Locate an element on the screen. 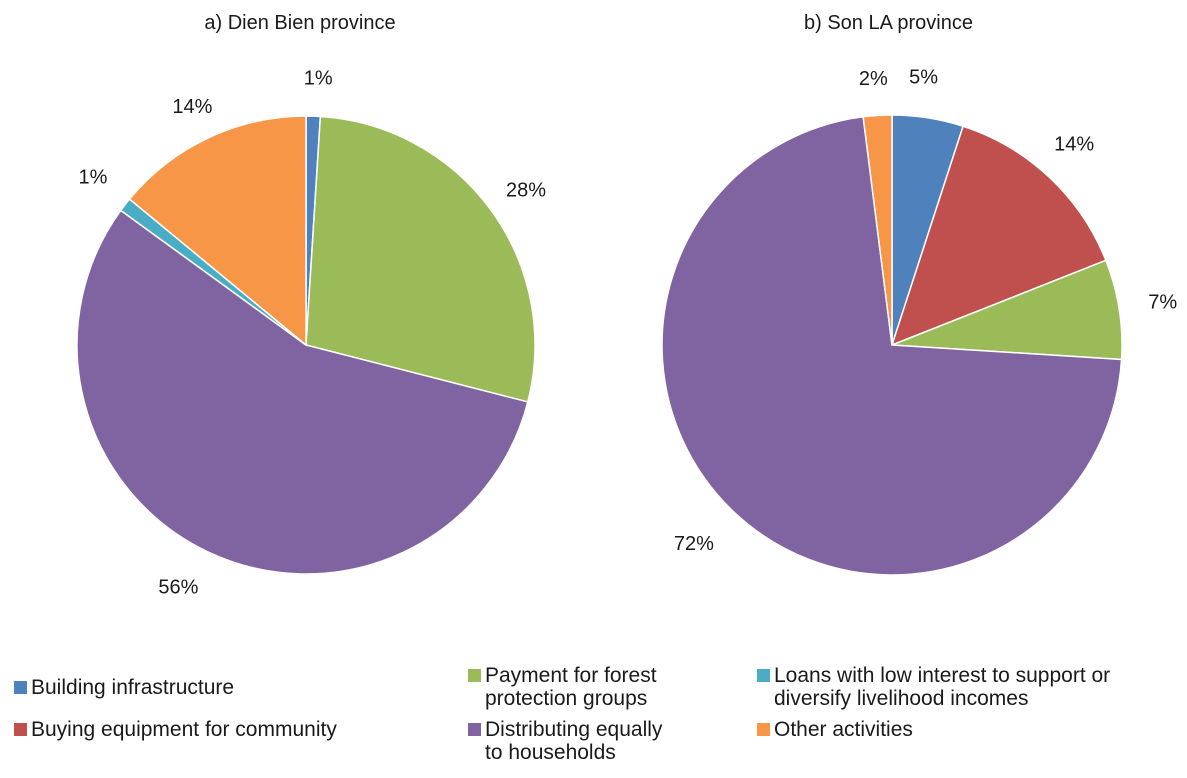 Image resolution: width=1187 pixels, height=778 pixels. legend-item-payment-forest-protection: Payment for forest protection groups is located at coordinates (562, 687).